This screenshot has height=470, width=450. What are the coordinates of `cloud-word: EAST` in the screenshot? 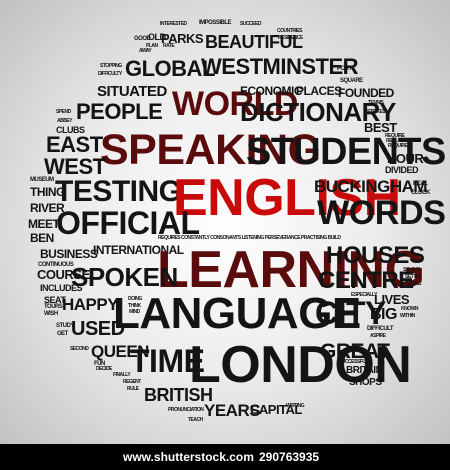 It's located at (74, 144).